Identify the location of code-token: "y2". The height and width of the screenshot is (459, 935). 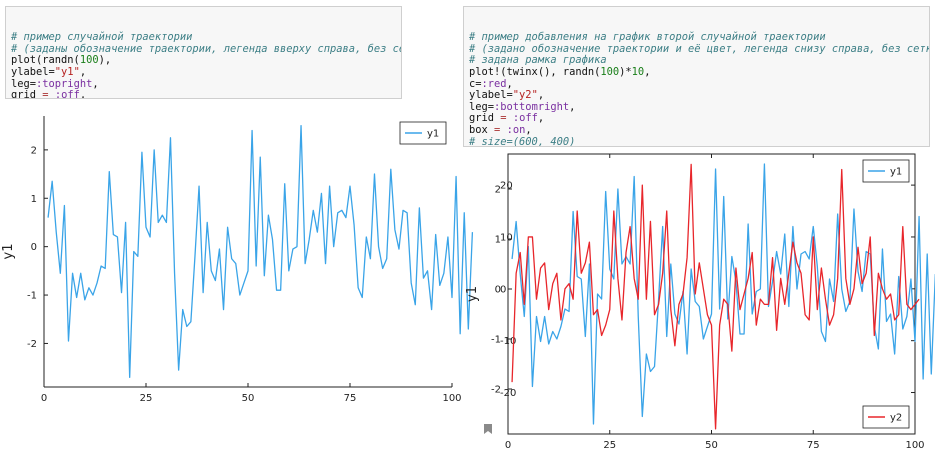
(525, 95).